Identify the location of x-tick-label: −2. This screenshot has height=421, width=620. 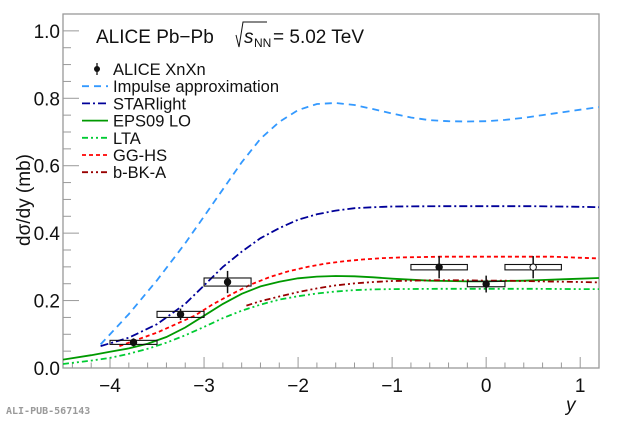
(298, 386).